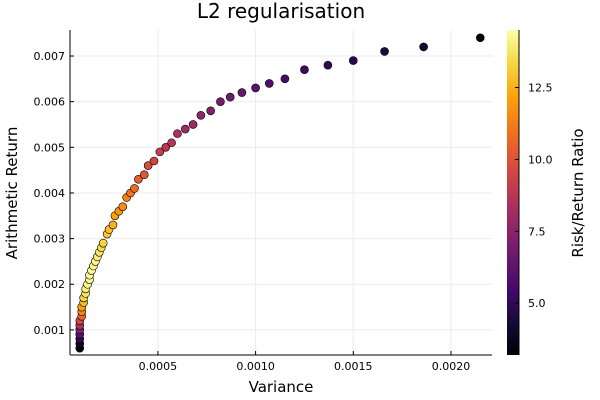  What do you see at coordinates (534, 196) in the screenshot?
I see `colorbar-ticks: 5.0 7.5 10.0 12.5` at bounding box center [534, 196].